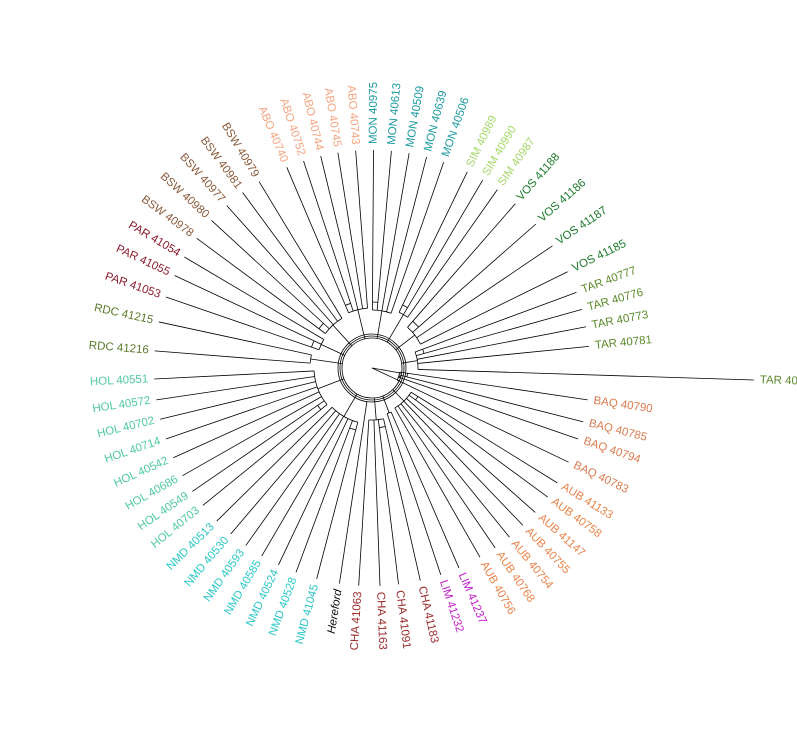 The image size is (797, 750). What do you see at coordinates (599, 256) in the screenshot?
I see `tip-label: VOS 41185` at bounding box center [599, 256].